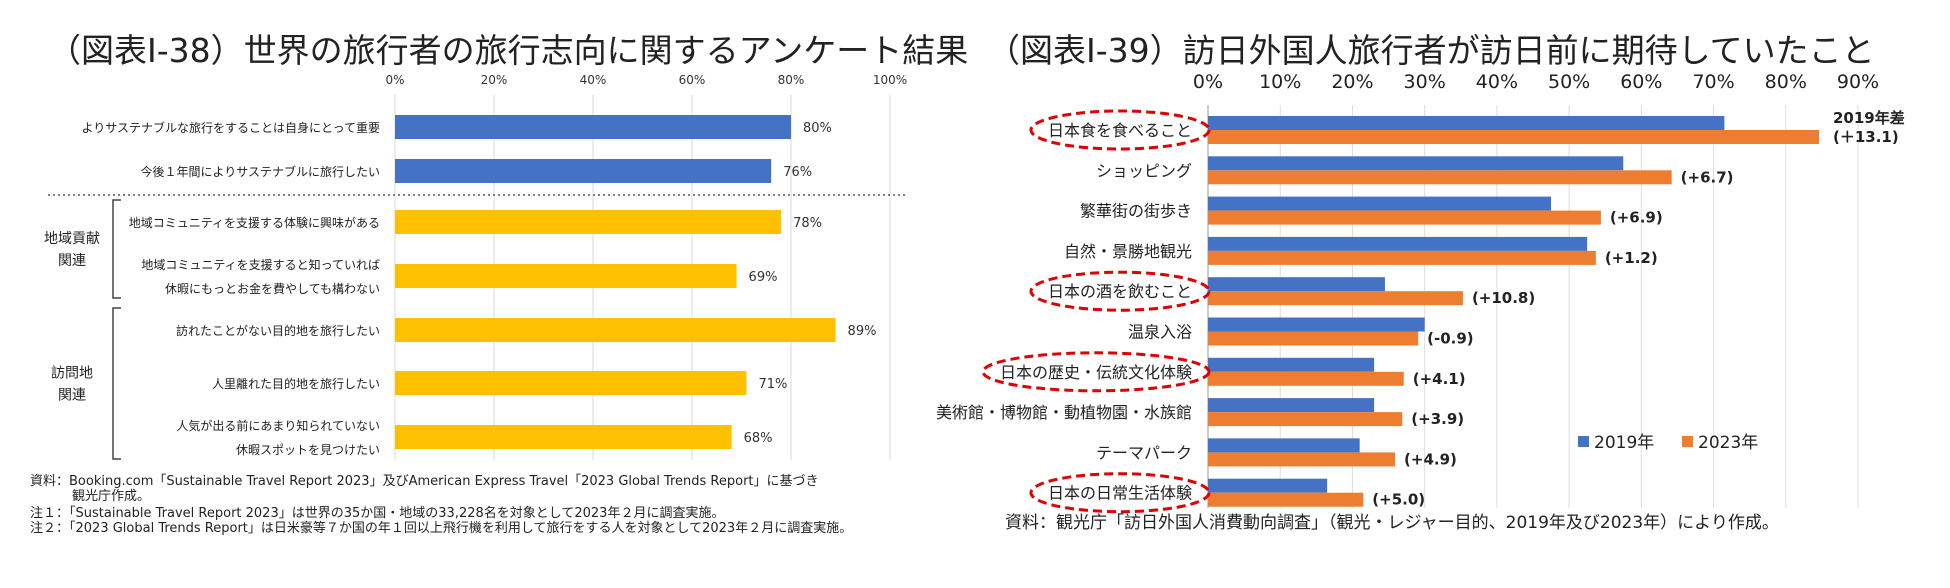  Describe the element at coordinates (1707, 177) in the screenshot. I see `diff-label: (+6.7)` at that location.